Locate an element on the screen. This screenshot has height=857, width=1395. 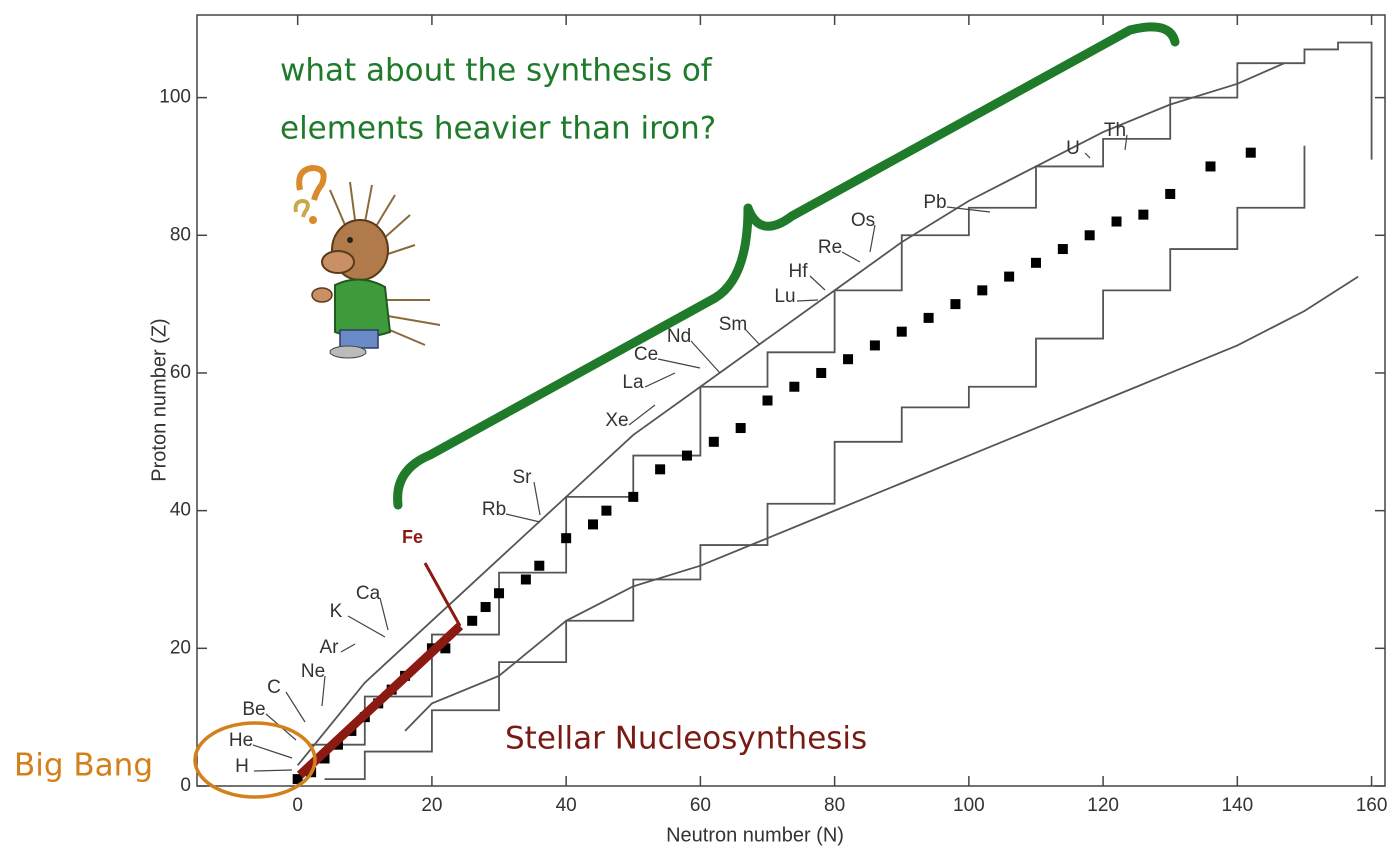
element-label: Xe is located at coordinates (616, 420).